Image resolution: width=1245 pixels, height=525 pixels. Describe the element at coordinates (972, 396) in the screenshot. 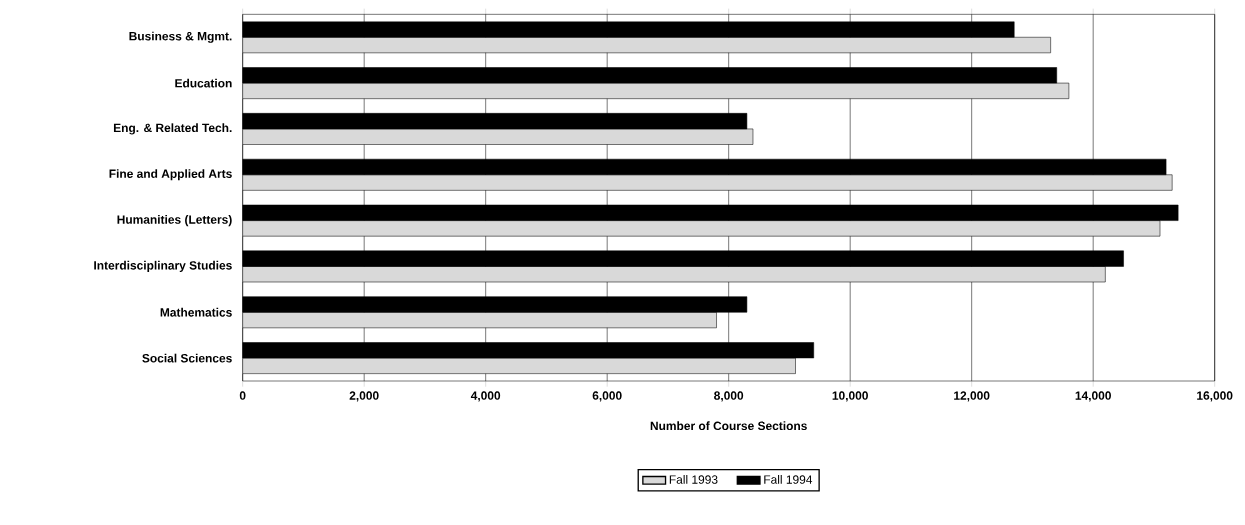

I see `x-tick-label: 12,000` at that location.